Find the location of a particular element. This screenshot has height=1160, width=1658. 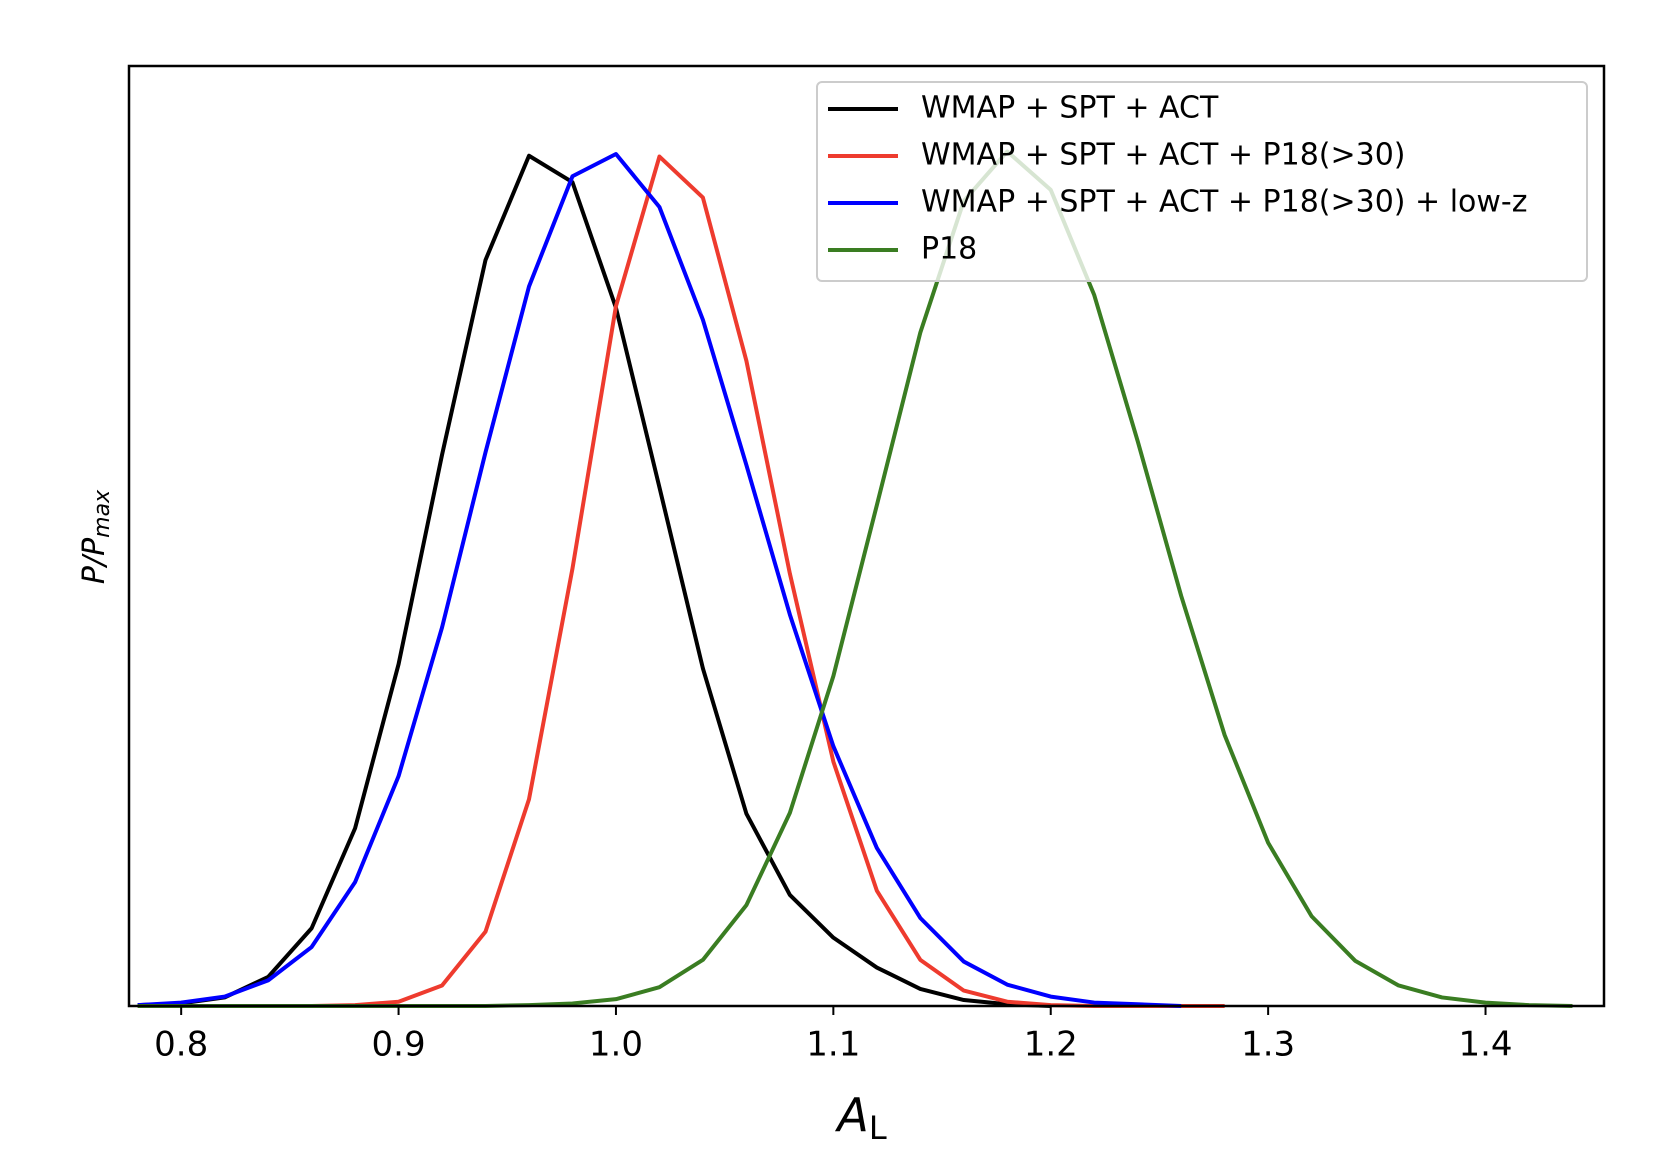

y-axis-label: P/Pmax is located at coordinates (96, 536).